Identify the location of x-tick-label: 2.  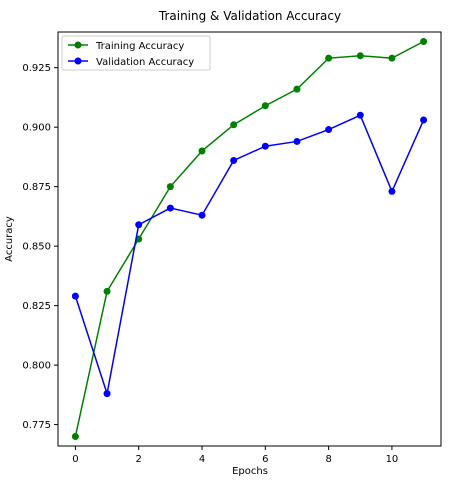
(139, 459).